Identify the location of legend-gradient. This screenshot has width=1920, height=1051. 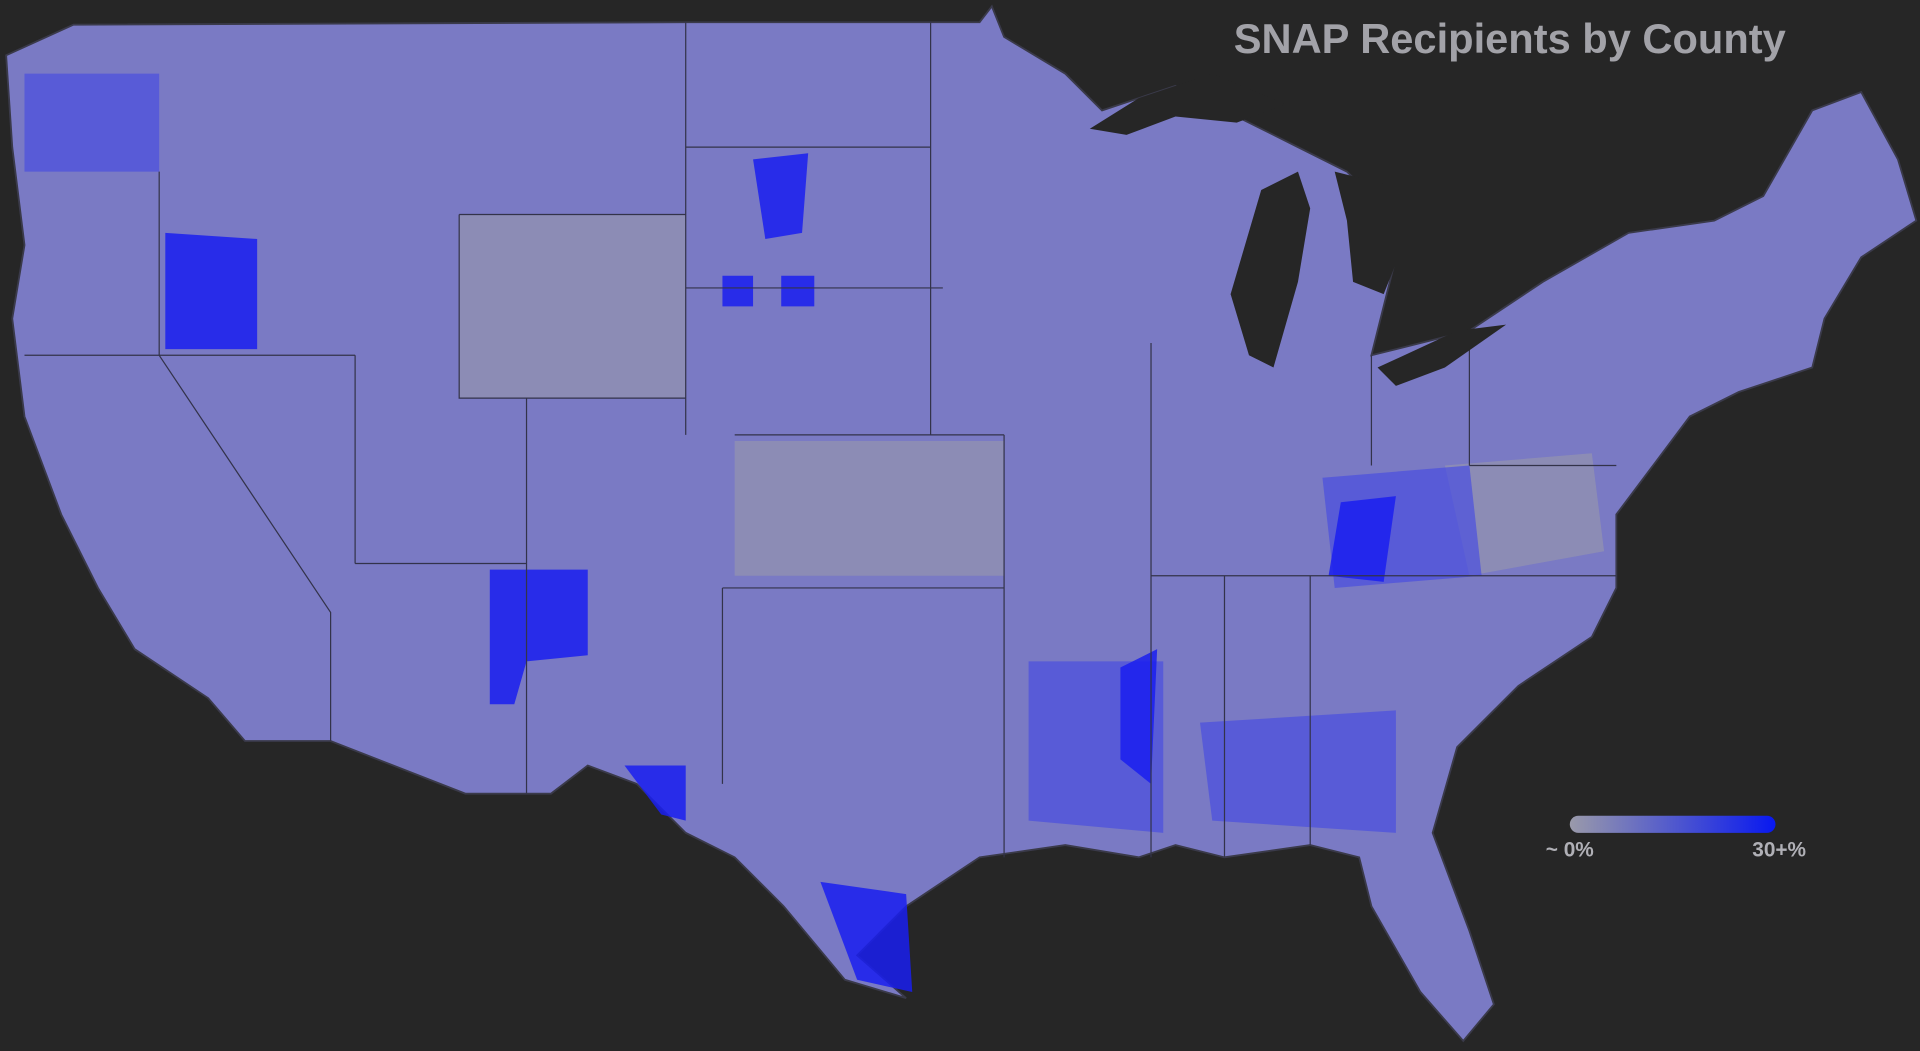
(1672, 824).